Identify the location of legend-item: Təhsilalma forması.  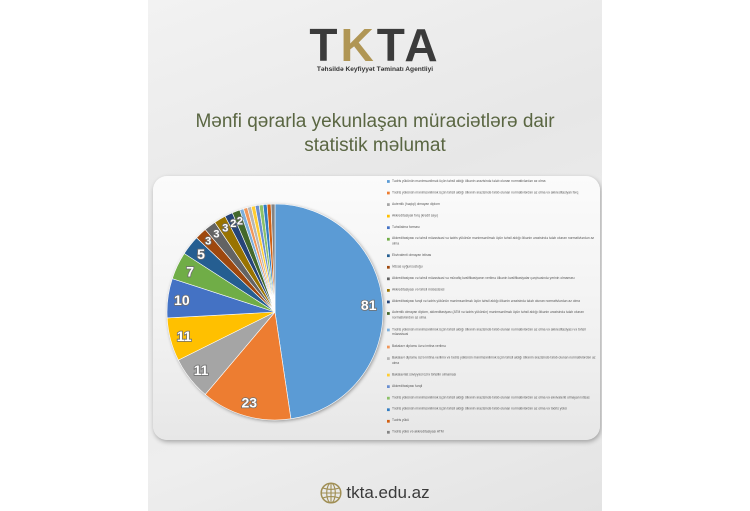
(492, 227).